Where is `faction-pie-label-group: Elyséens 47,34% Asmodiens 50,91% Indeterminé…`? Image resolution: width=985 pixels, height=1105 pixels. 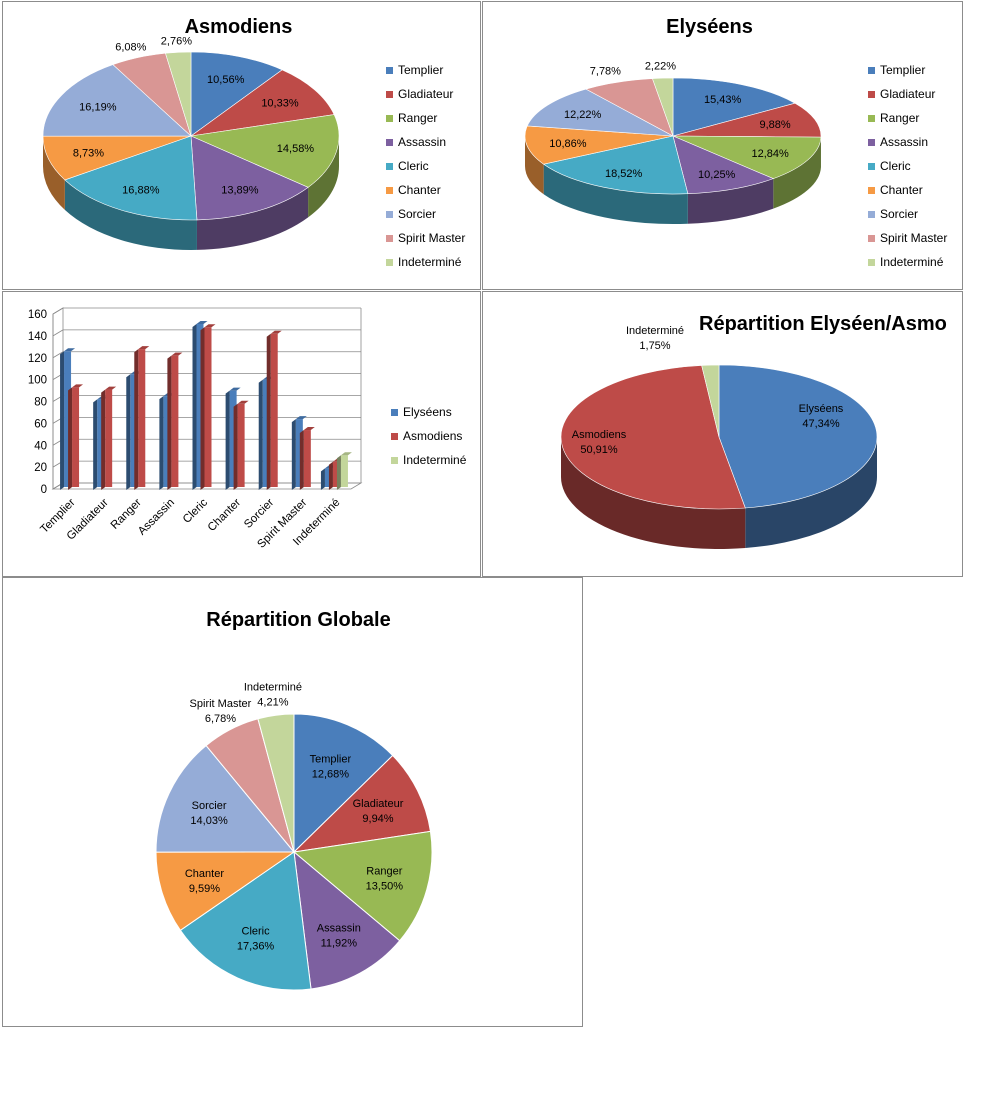 faction-pie-label-group: Elyséens 47,34% Asmodiens 50,91% Indeterminé… is located at coordinates (708, 390).